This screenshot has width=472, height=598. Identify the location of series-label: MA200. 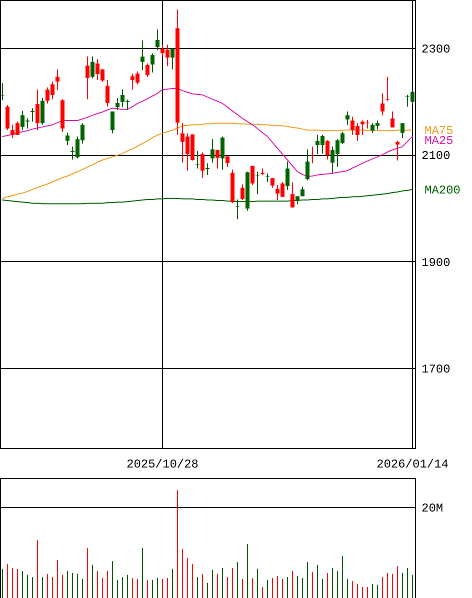
(442, 190).